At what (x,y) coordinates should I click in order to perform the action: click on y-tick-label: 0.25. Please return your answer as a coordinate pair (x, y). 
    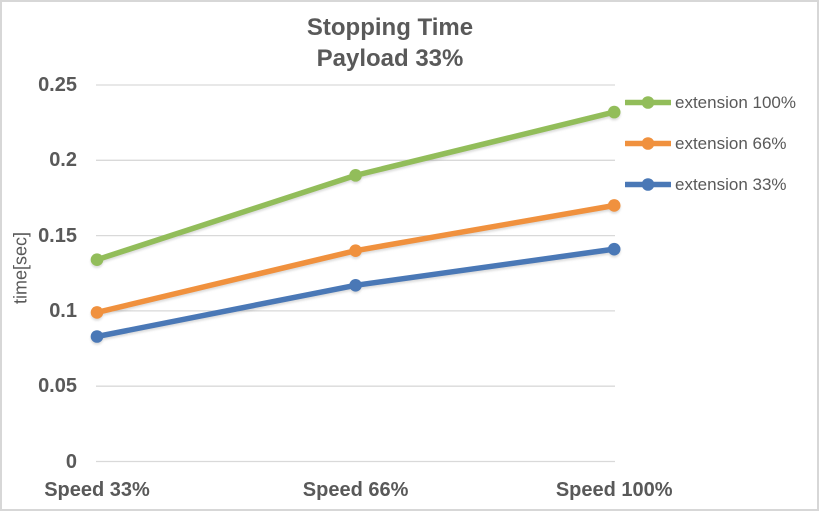
    Looking at the image, I should click on (57, 85).